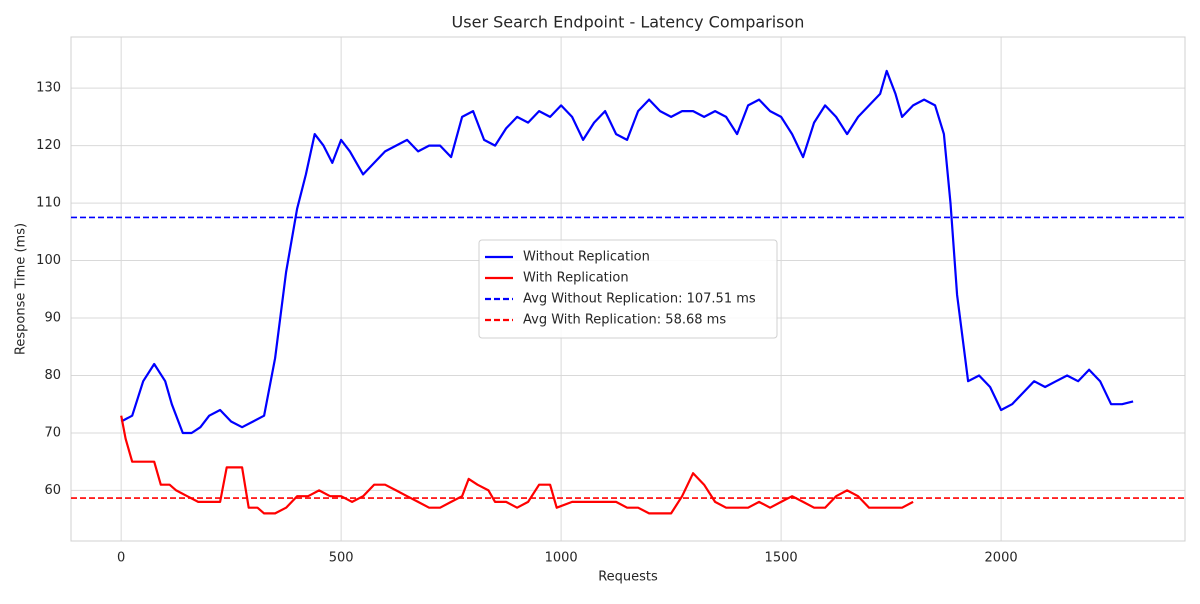 This screenshot has height=604, width=1200. What do you see at coordinates (586, 257) in the screenshot?
I see `legend-label: Without Replication` at bounding box center [586, 257].